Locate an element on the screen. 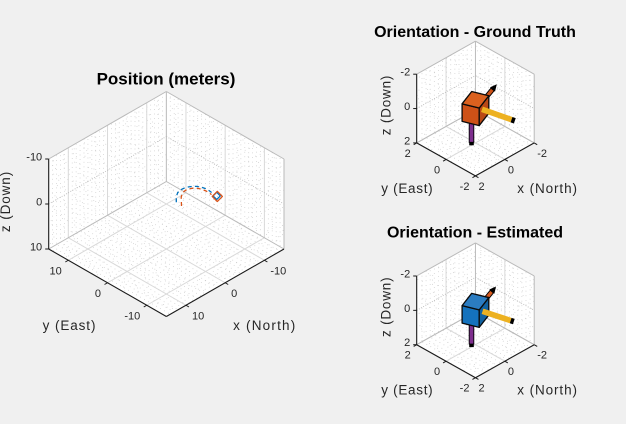 The width and height of the screenshot is (626, 424). svg-text: Position (meters) is located at coordinates (166, 78).